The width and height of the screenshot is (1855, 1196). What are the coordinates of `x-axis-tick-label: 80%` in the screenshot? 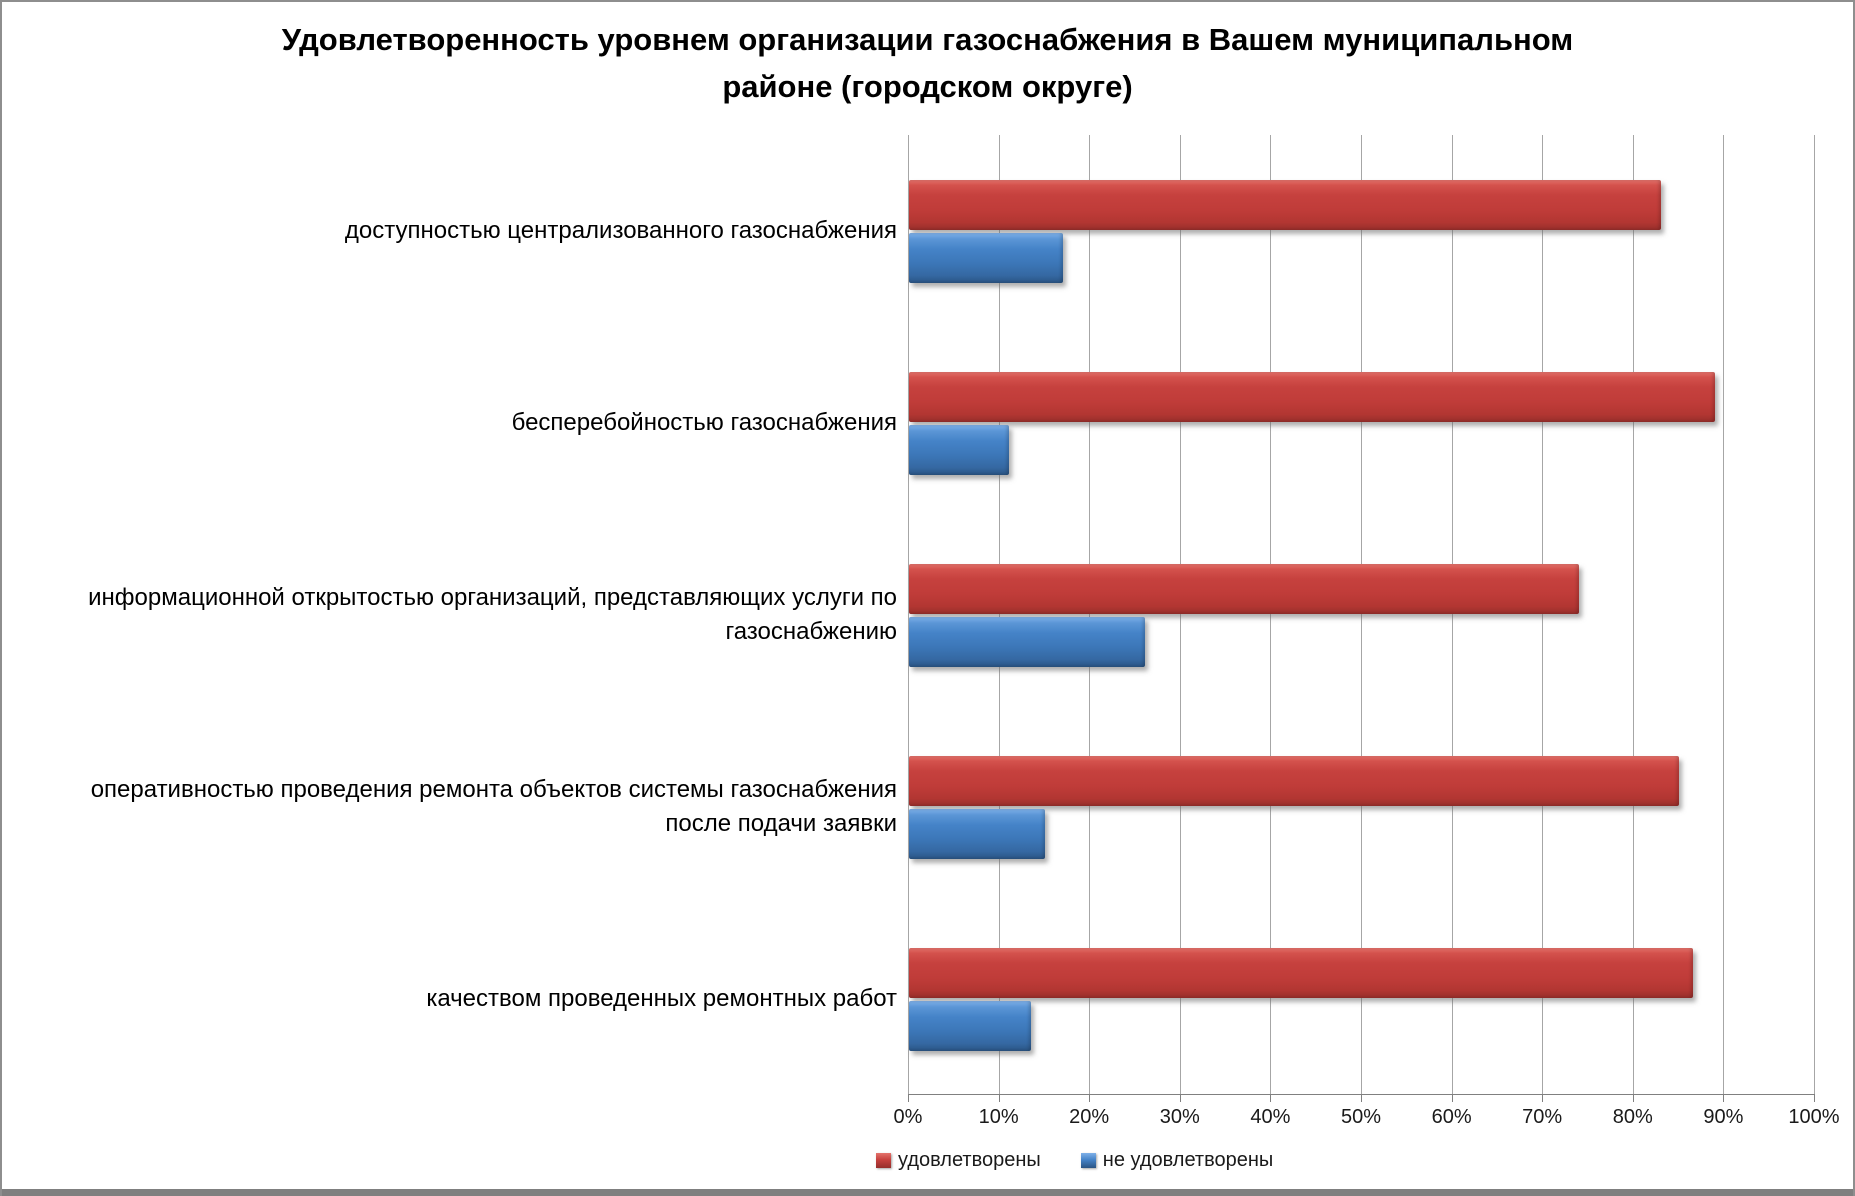 It's located at (1632, 1117).